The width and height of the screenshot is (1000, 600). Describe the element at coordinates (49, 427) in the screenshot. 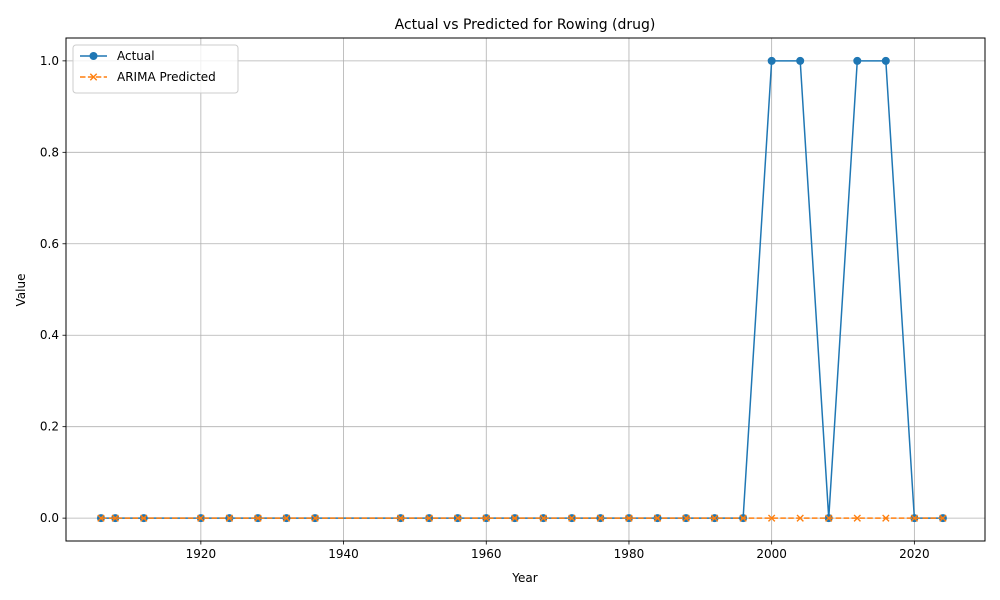

I see `y-tick-label: 0.2` at that location.